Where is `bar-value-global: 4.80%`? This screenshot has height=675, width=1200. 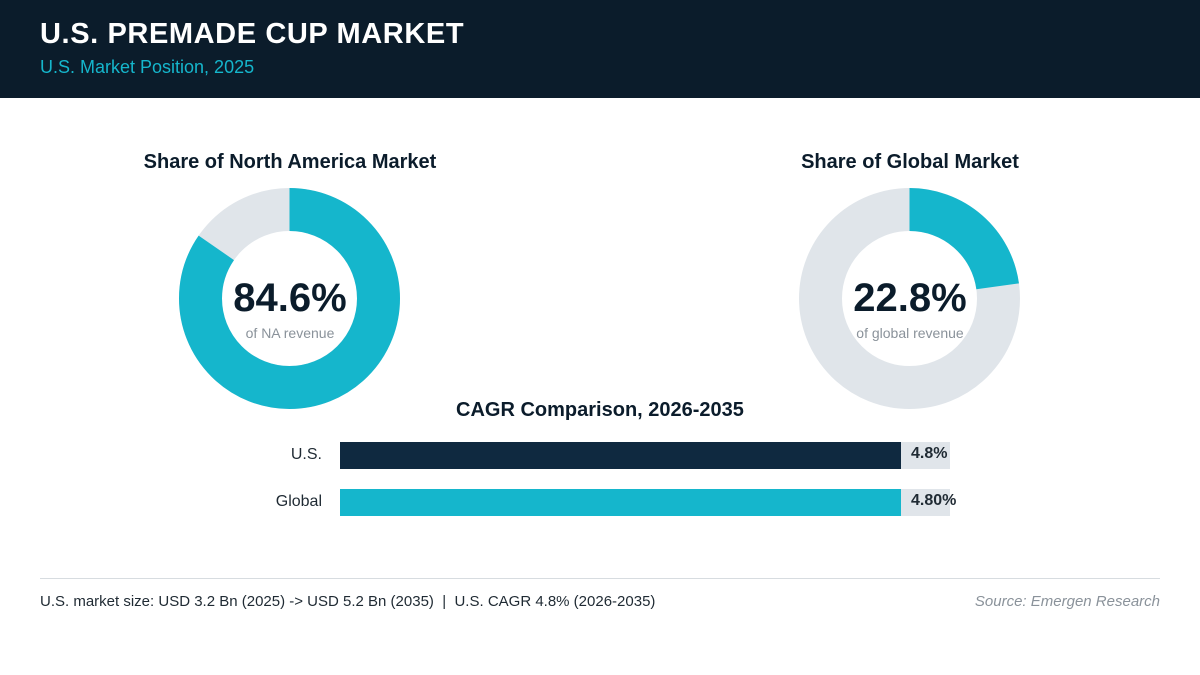 bar-value-global: 4.80% is located at coordinates (934, 500).